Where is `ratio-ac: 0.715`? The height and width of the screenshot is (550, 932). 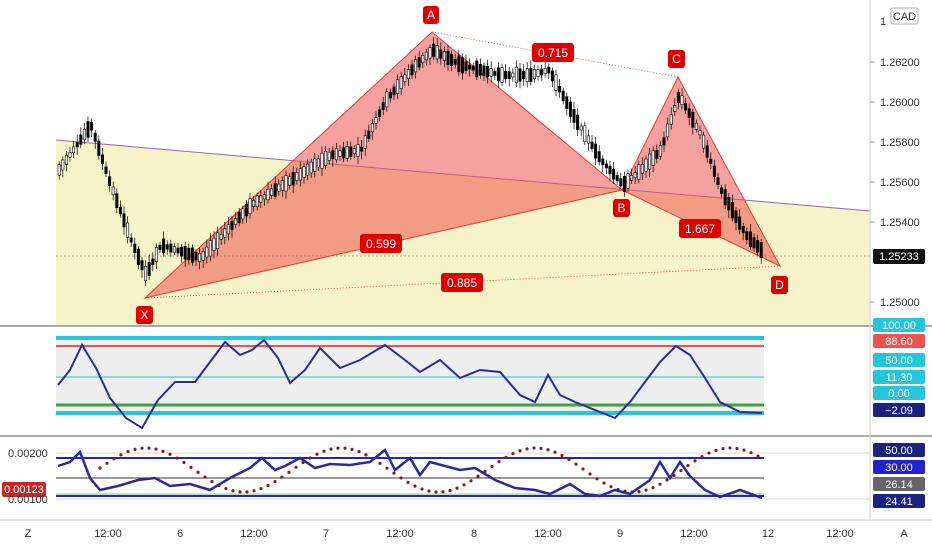 ratio-ac: 0.715 is located at coordinates (553, 52).